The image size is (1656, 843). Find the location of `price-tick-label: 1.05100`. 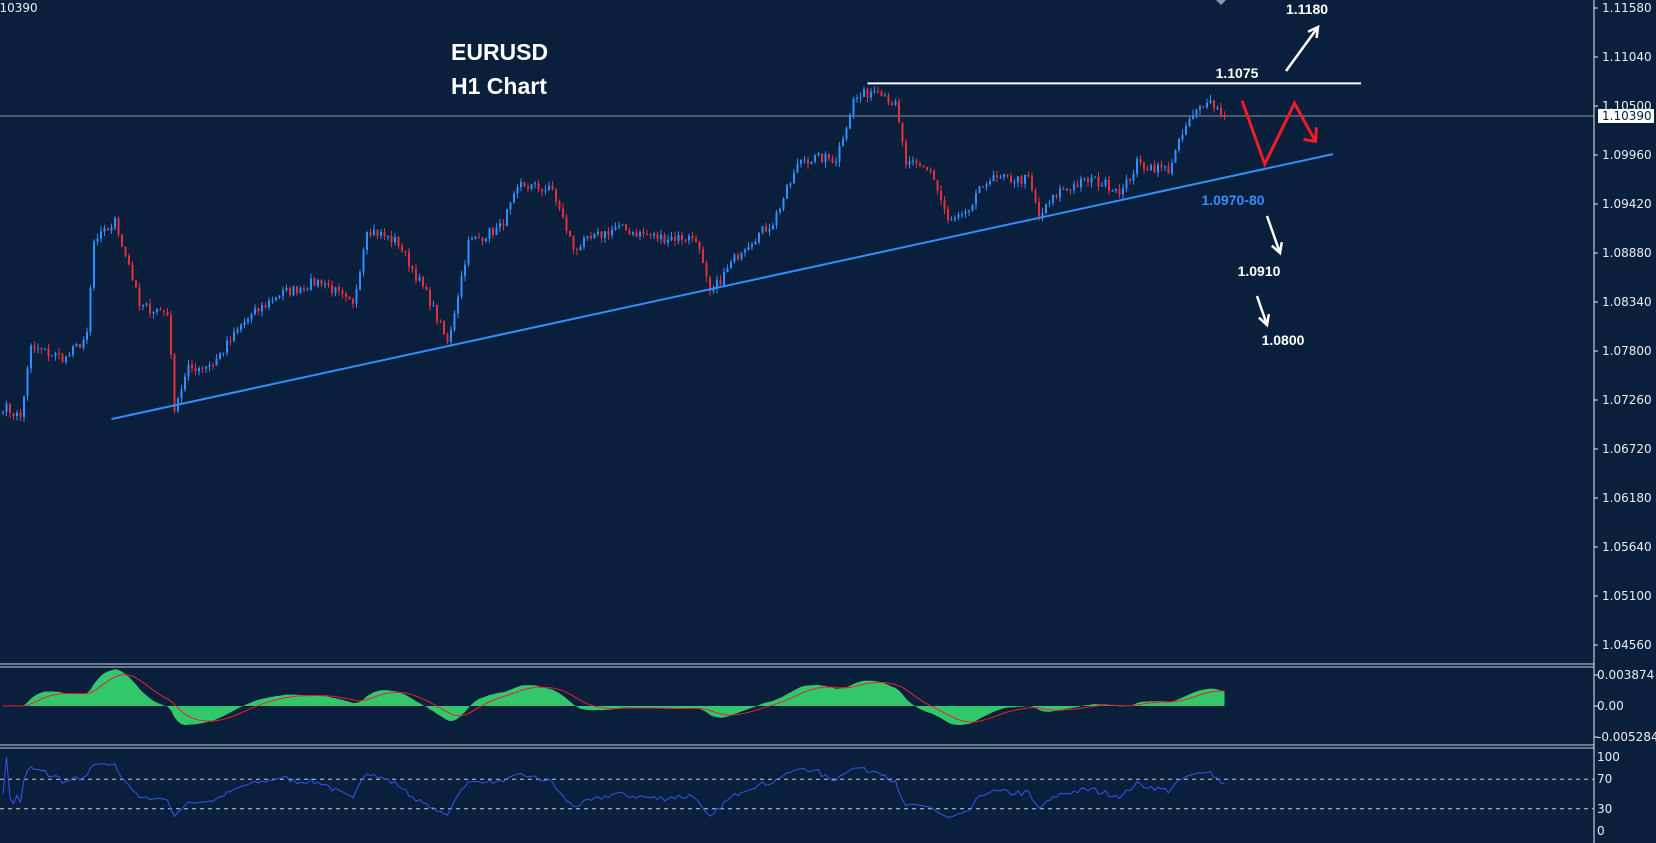

price-tick-label: 1.05100 is located at coordinates (1627, 596).